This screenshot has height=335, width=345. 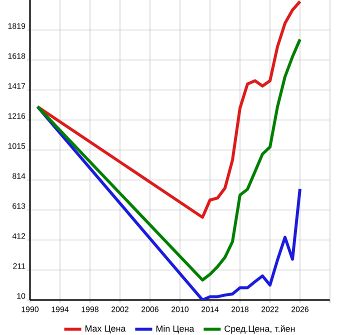 What do you see at coordinates (175, 329) in the screenshot?
I see `legend-label: Min Цена` at bounding box center [175, 329].